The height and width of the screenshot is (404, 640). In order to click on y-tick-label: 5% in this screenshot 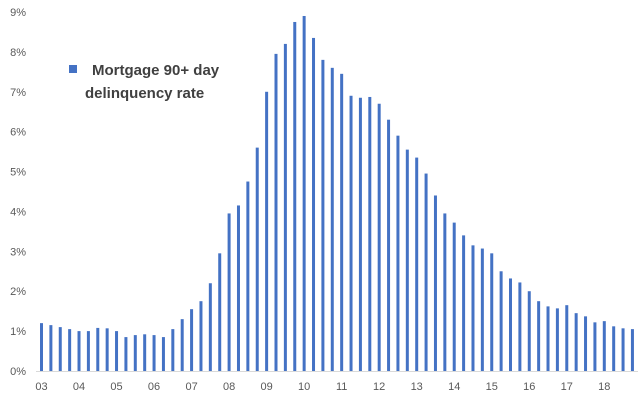, I will do `click(18, 173)`.